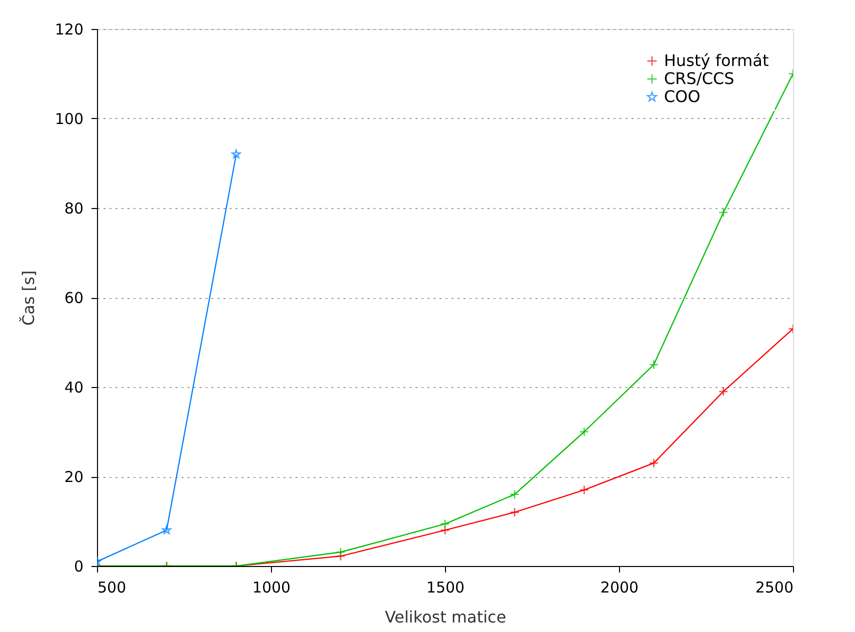 This screenshot has width=855, height=632. What do you see at coordinates (445, 587) in the screenshot?
I see `x-tick-label: 1500` at bounding box center [445, 587].